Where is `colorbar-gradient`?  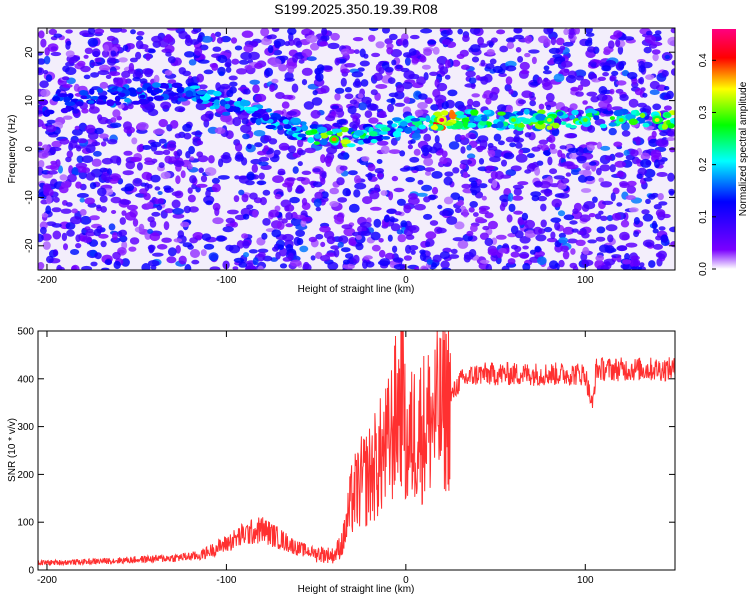
colorbar-gradient is located at coordinates (724, 149).